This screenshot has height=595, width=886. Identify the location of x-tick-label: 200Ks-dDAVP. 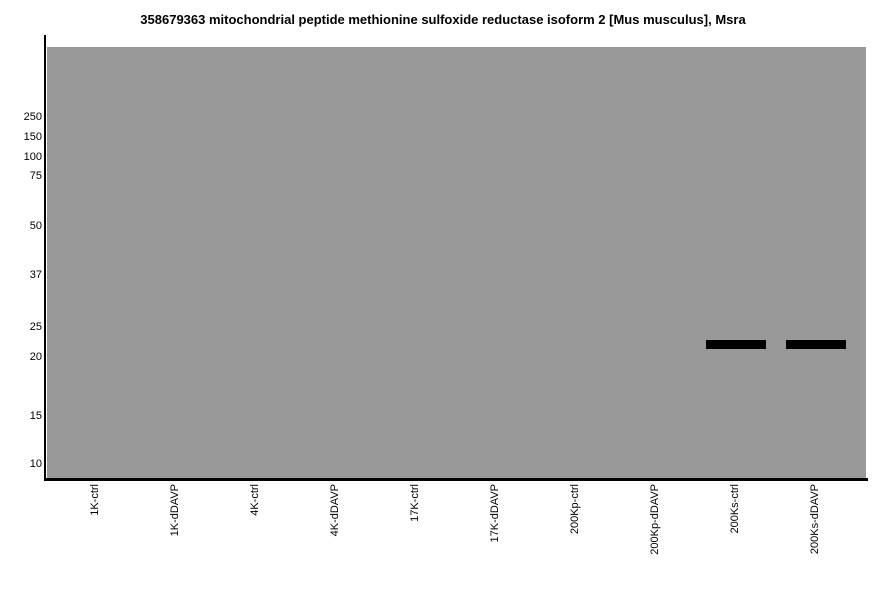
(815, 519).